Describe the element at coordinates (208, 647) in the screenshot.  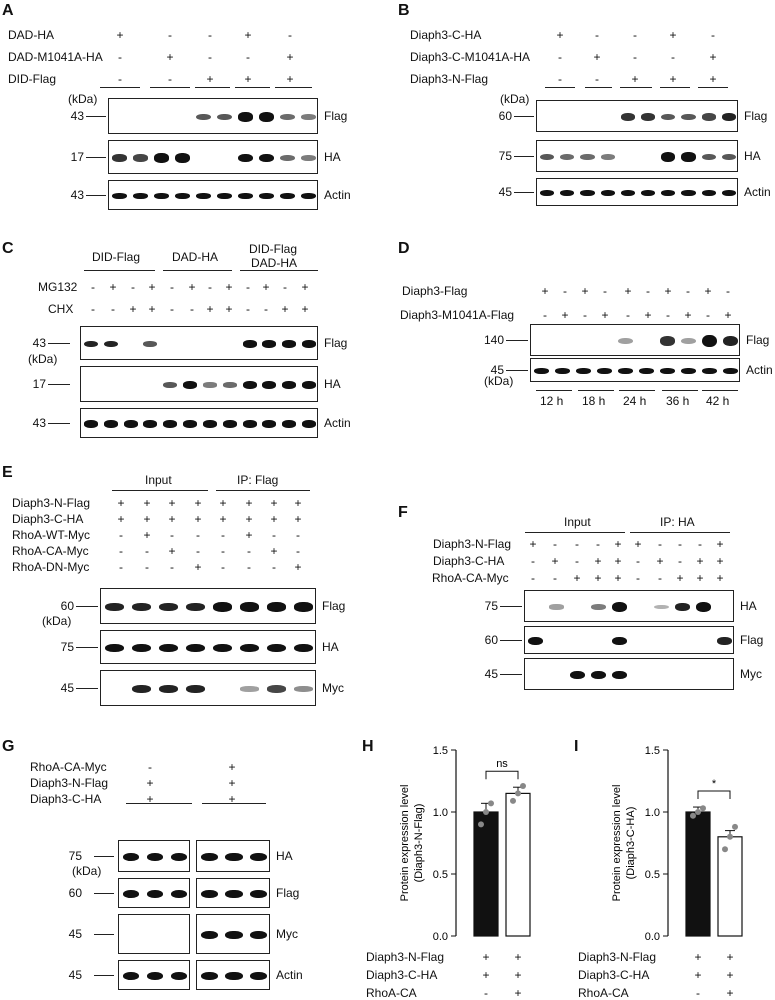
I see `blot-ha` at that location.